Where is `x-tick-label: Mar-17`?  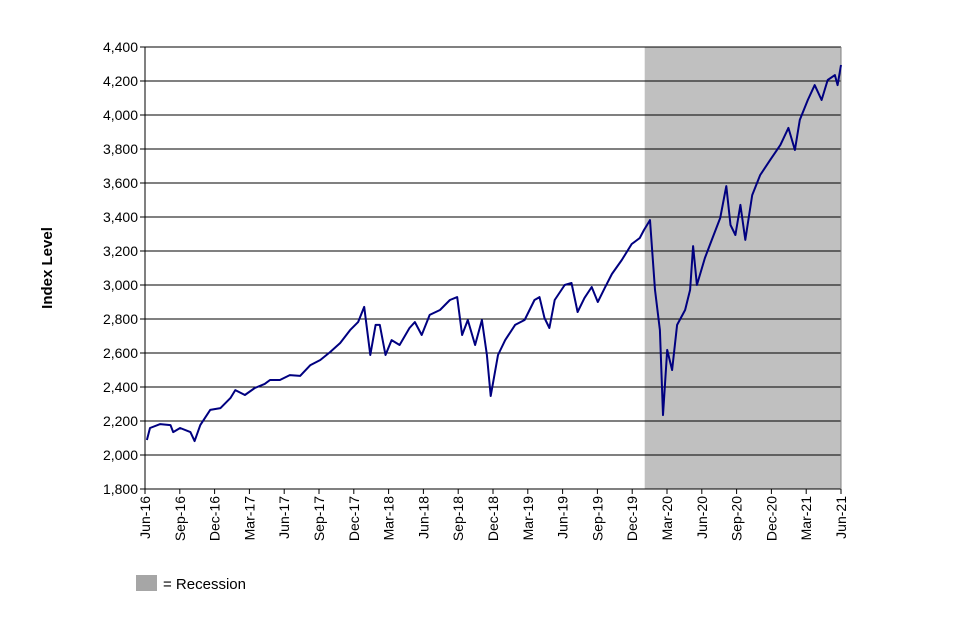 x-tick-label: Mar-17 is located at coordinates (249, 518).